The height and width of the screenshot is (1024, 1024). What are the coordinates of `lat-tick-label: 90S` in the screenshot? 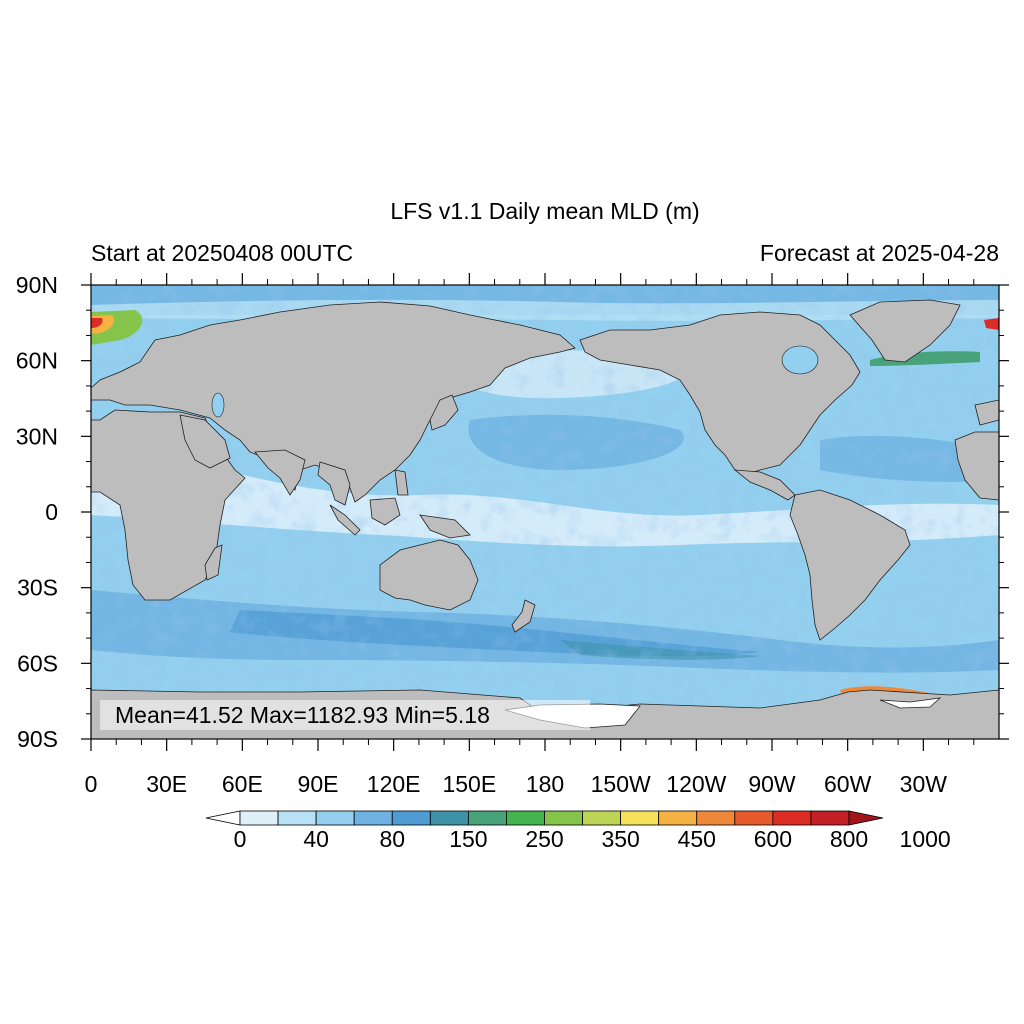 It's located at (37, 739).